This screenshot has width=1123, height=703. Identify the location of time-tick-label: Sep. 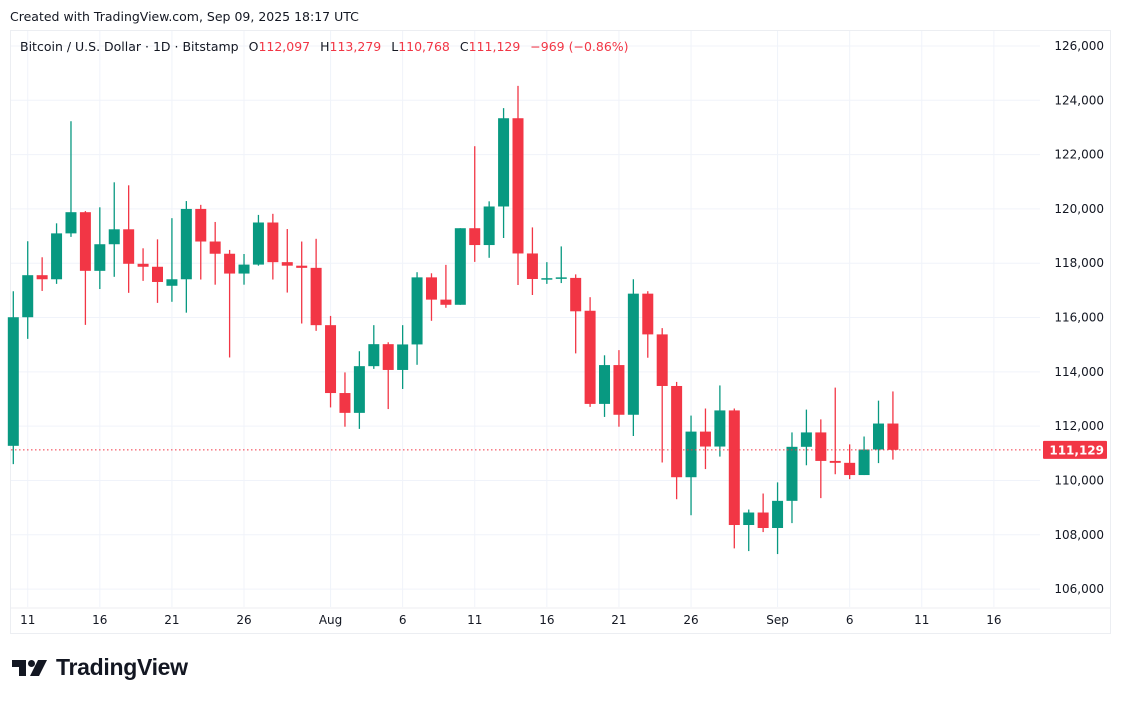
(777, 620).